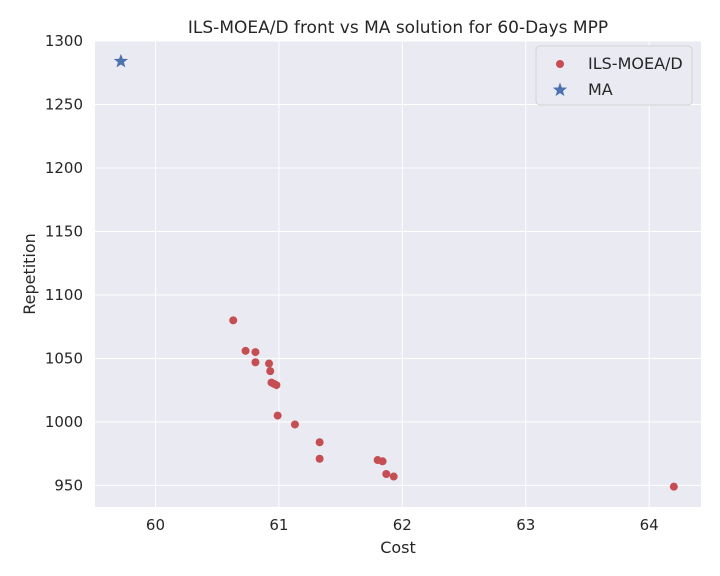 The image size is (720, 576). I want to click on legend-box, so click(614, 75).